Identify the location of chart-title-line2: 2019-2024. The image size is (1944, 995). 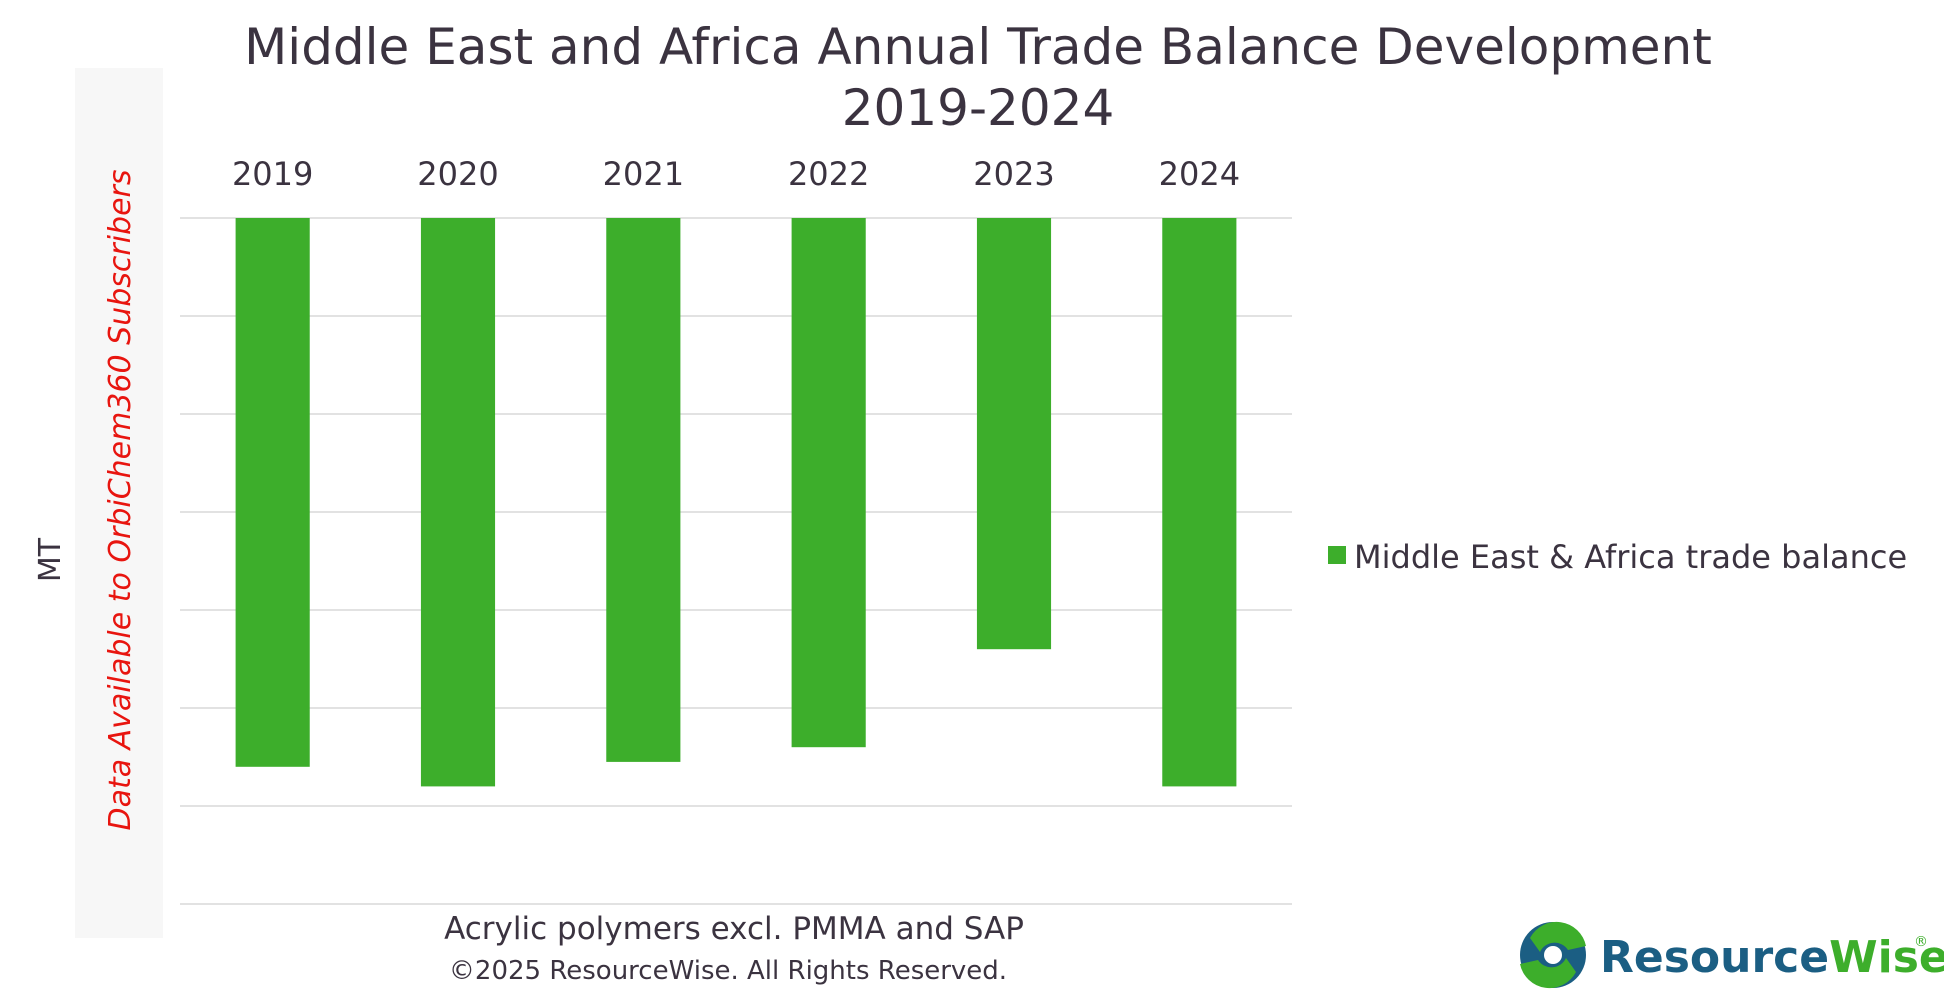
(978, 108).